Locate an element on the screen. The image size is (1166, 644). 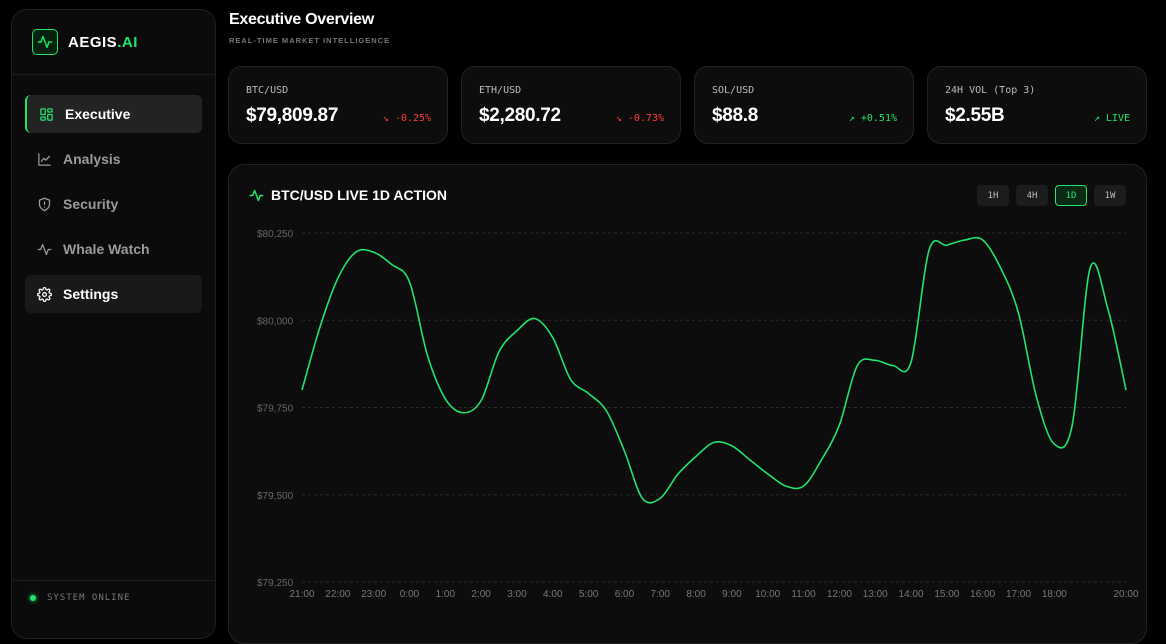
sidebar-item-label: Whale Watch is located at coordinates (106, 249).